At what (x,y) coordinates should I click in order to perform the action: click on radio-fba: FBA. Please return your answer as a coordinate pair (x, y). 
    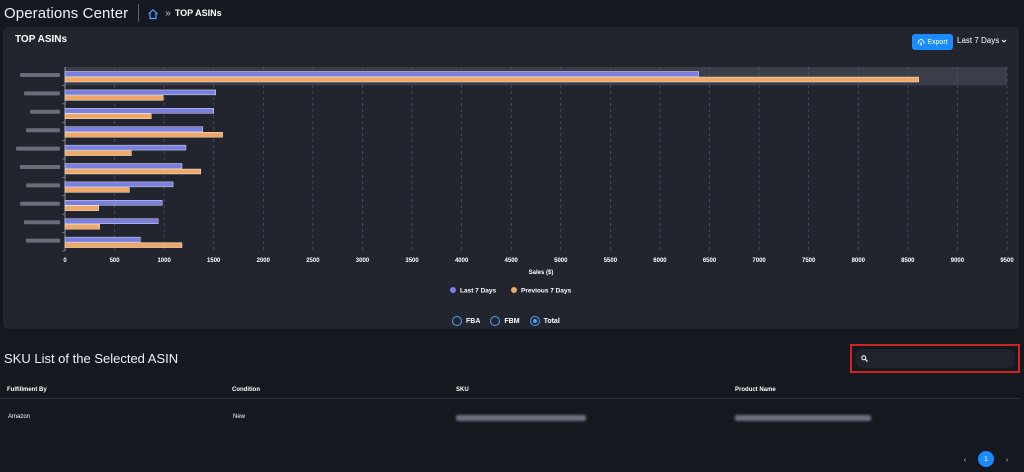
    Looking at the image, I should click on (466, 321).